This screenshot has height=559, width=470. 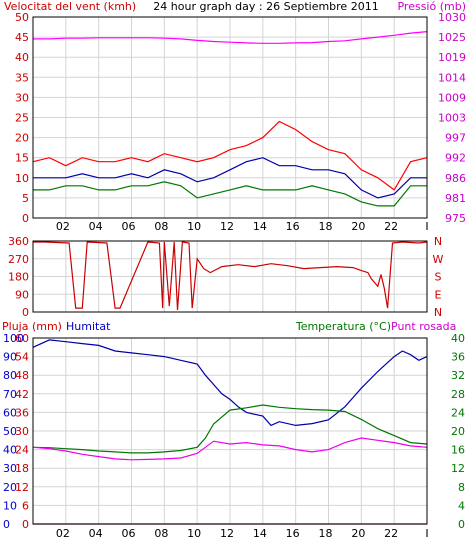 I want to click on x-tick-label: 10, so click(x=194, y=533).